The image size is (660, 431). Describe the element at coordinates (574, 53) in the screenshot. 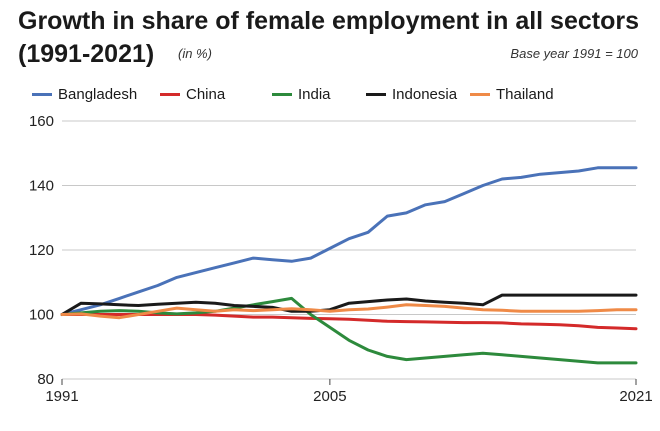

I see `base-year-note: Base year 1991 = 100` at that location.